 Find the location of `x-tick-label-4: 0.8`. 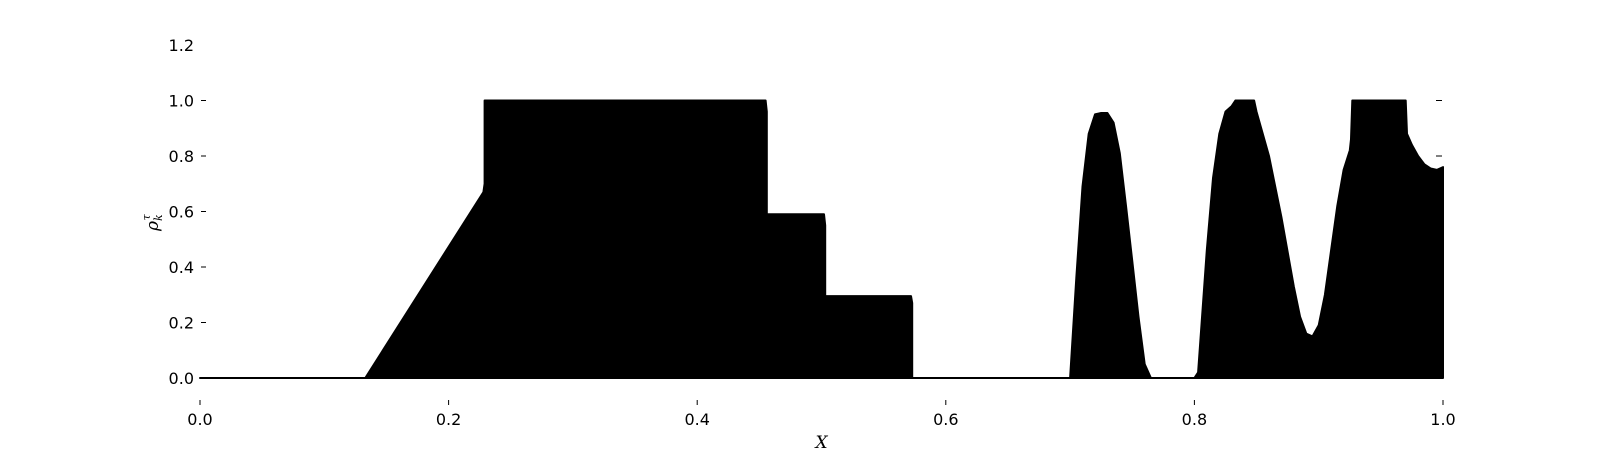

x-tick-label-4: 0.8 is located at coordinates (1194, 419).